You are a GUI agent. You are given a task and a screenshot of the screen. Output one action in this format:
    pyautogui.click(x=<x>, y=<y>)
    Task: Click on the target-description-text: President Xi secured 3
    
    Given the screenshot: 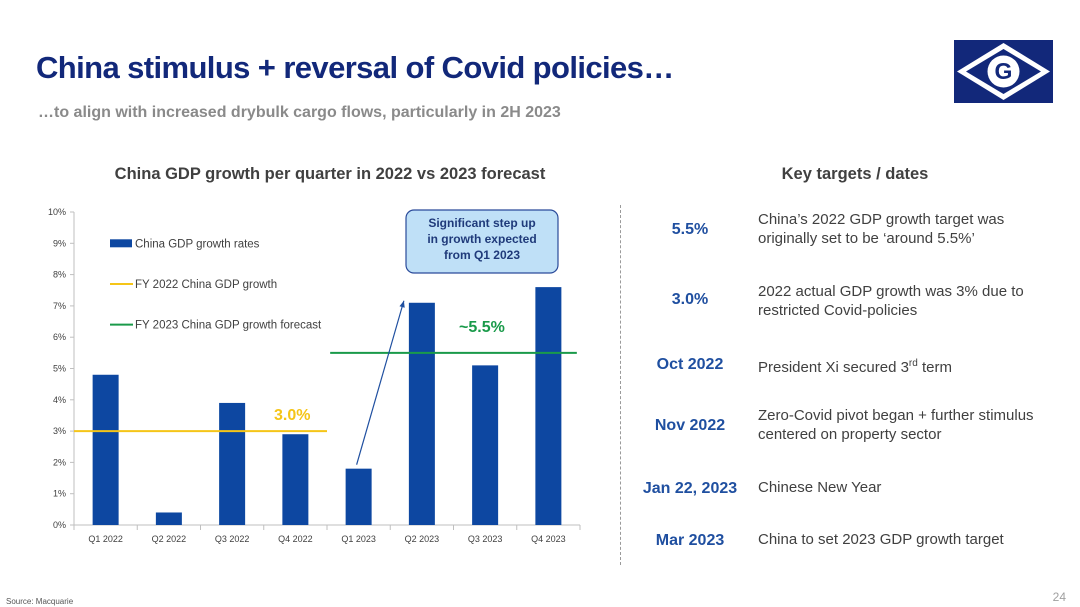 What is the action you would take?
    pyautogui.click(x=833, y=367)
    